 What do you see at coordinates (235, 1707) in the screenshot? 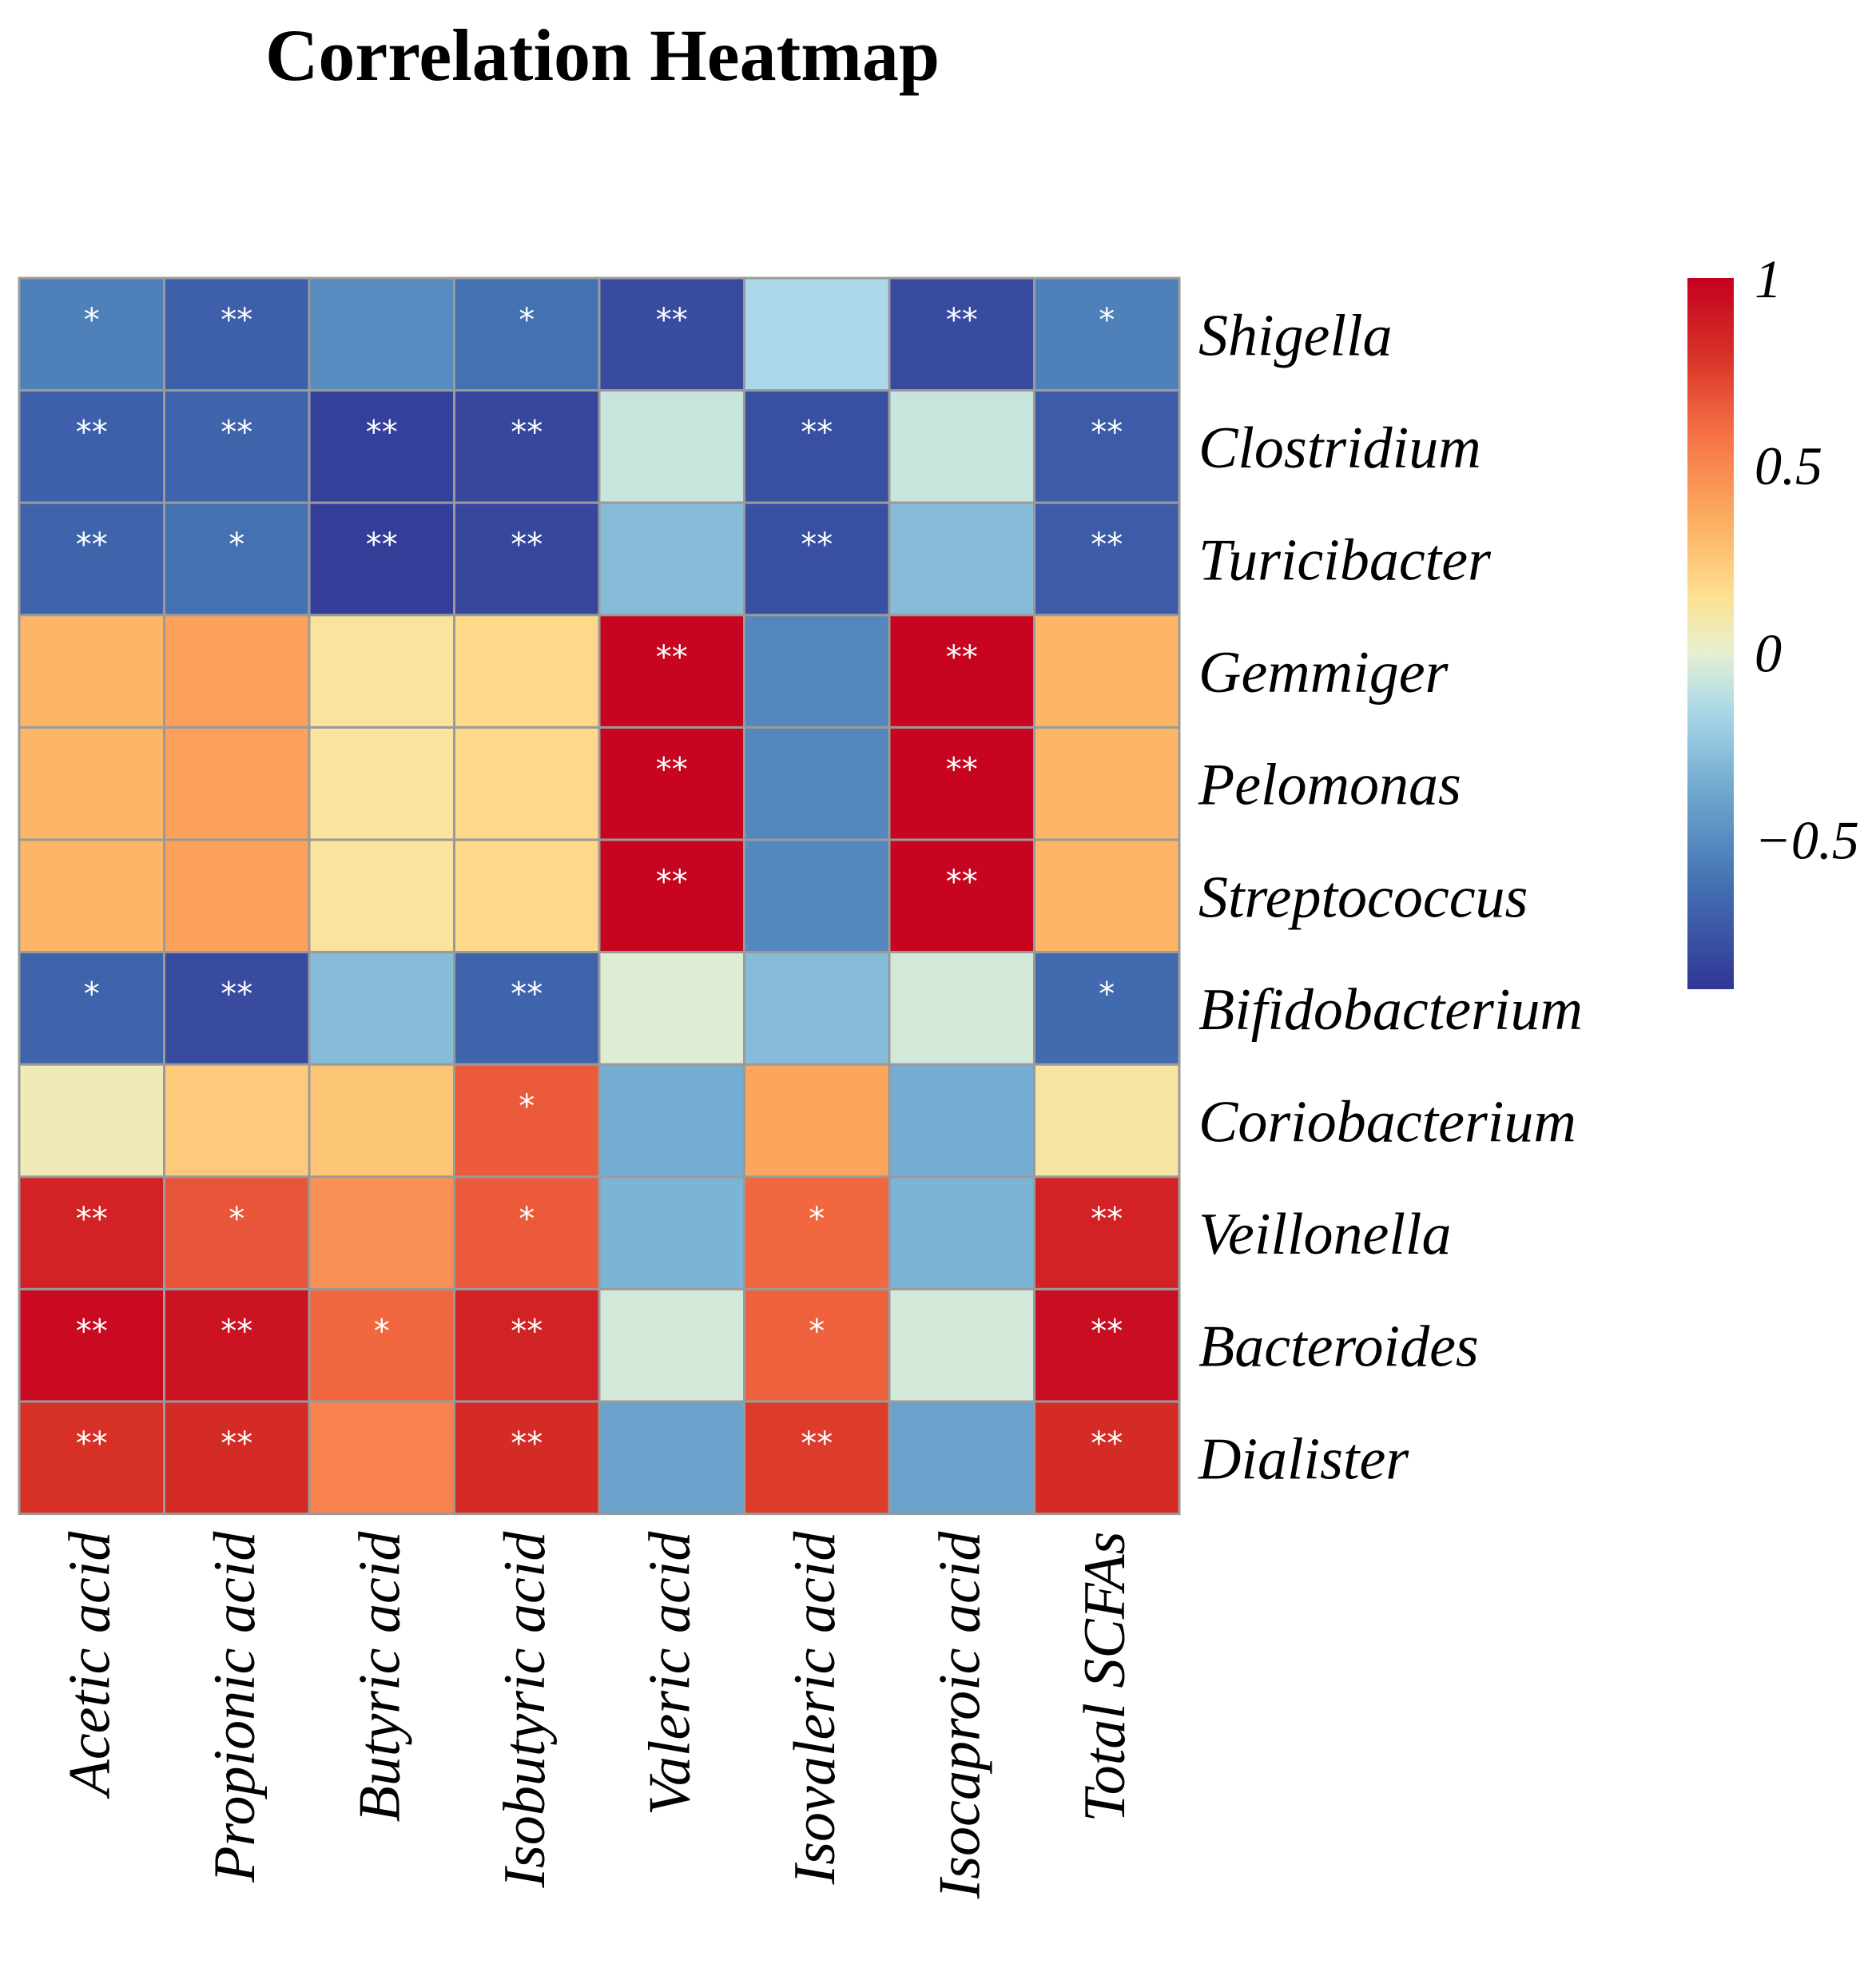
I see `column-label: Propionic acid` at bounding box center [235, 1707].